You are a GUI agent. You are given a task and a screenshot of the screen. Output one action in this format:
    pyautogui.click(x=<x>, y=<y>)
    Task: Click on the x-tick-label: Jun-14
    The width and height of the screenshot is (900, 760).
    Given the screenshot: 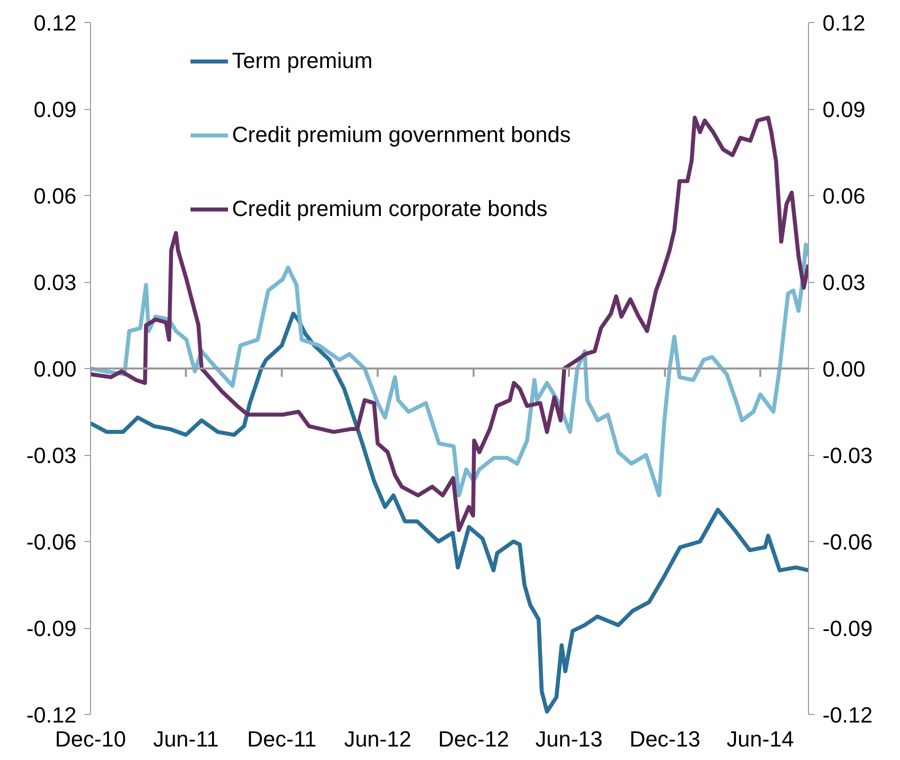 What is the action you would take?
    pyautogui.click(x=760, y=739)
    